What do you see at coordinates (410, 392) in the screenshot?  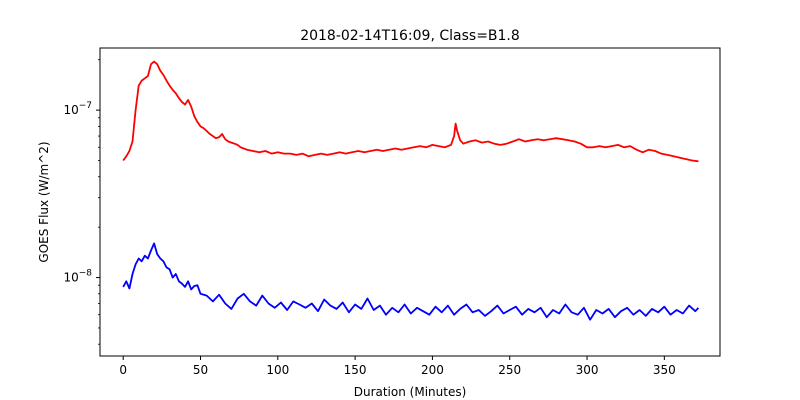 I see `x-axis-label: Duration (Minutes)` at bounding box center [410, 392].